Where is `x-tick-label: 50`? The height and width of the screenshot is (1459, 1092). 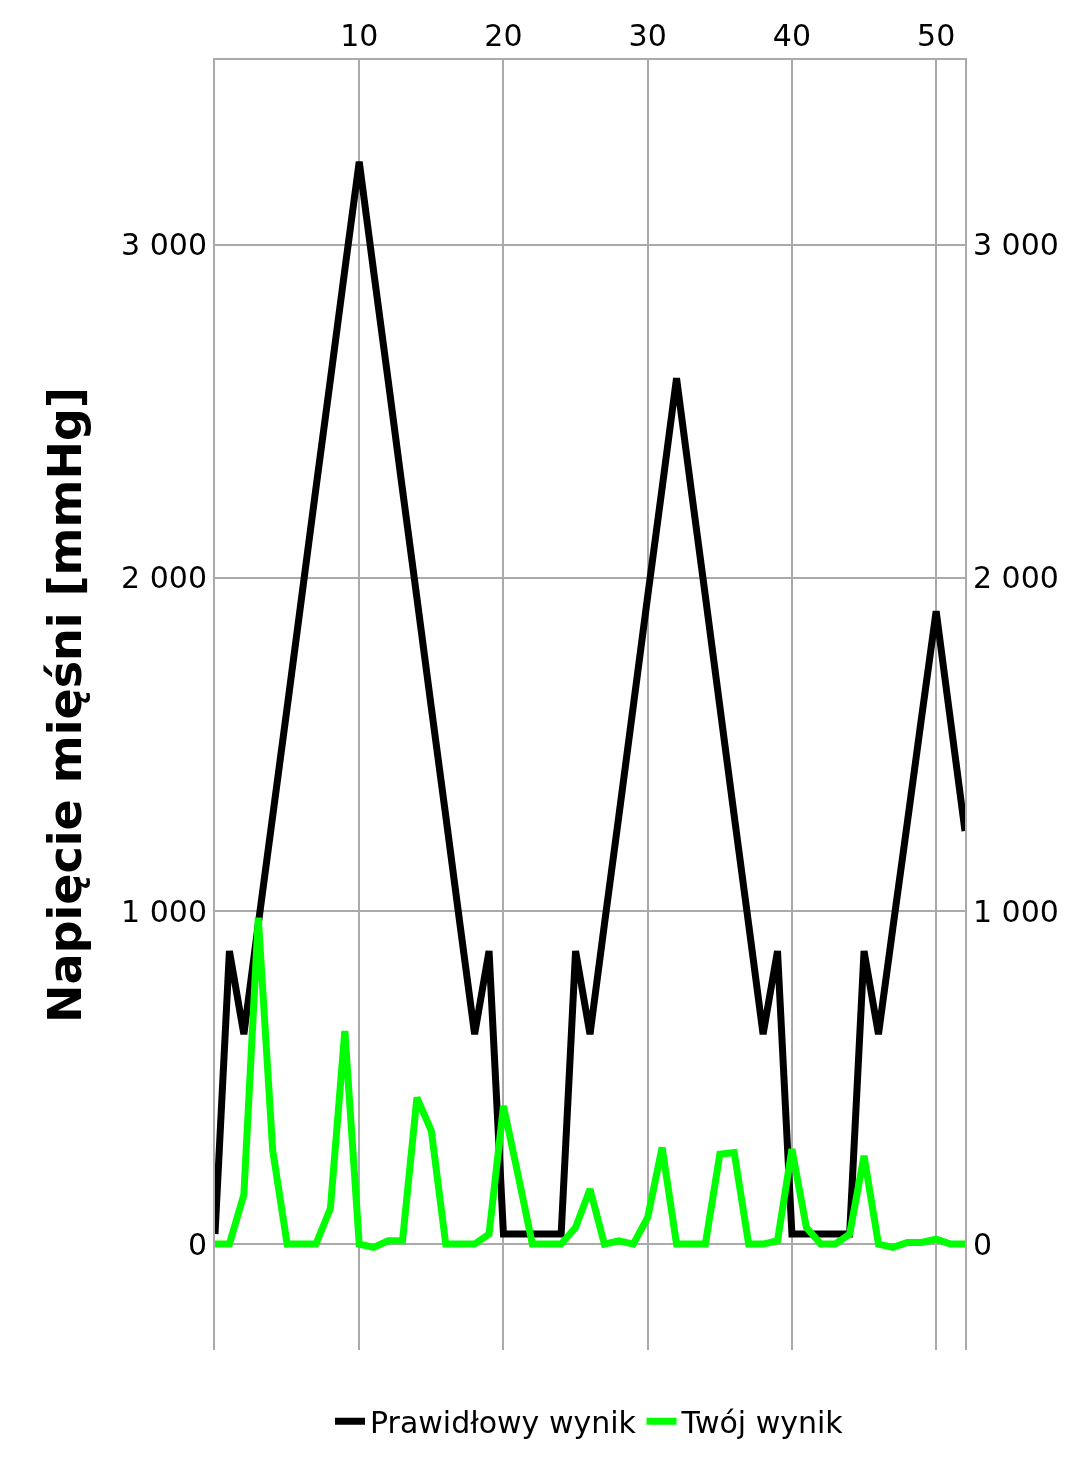 x-tick-label: 50 is located at coordinates (936, 35).